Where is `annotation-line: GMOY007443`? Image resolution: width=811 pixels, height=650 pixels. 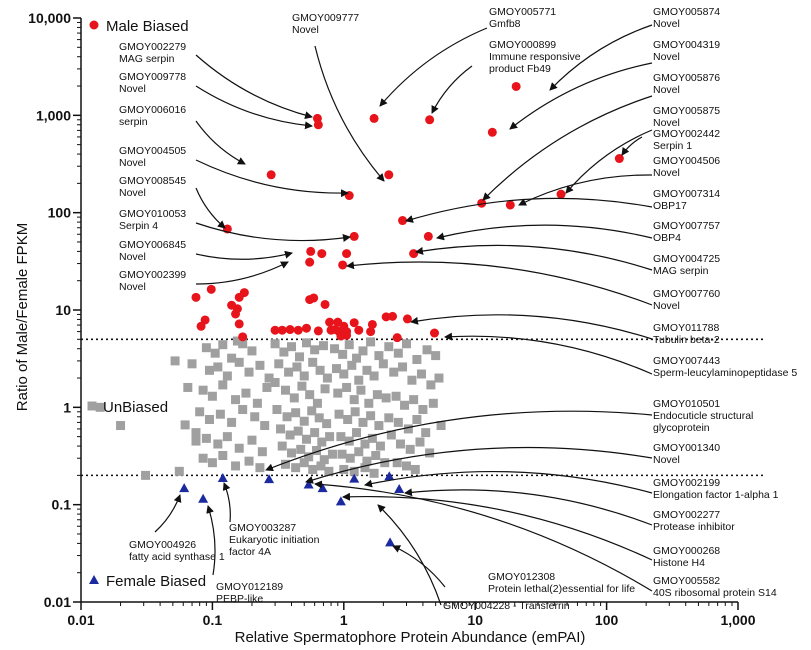 annotation-line: GMOY007443 is located at coordinates (686, 361).